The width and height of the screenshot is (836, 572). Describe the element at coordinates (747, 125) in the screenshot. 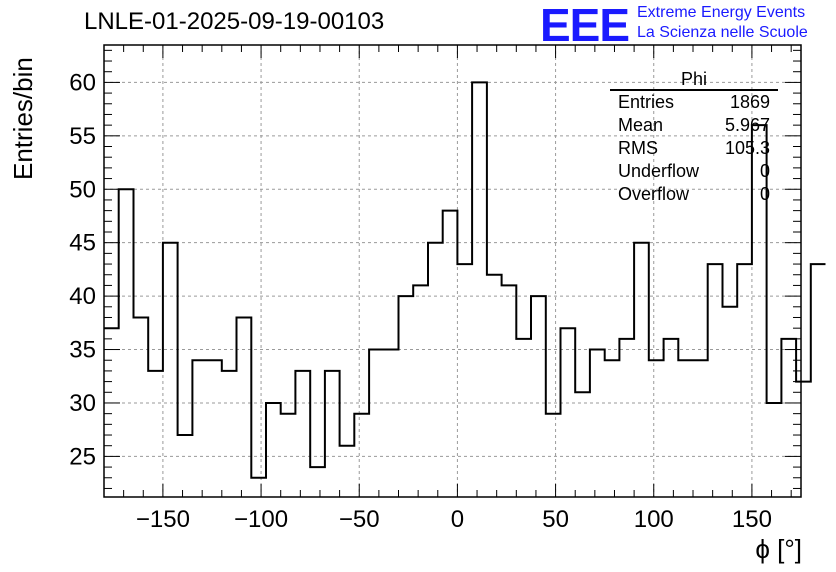

I see `stats-value: 5.967` at that location.